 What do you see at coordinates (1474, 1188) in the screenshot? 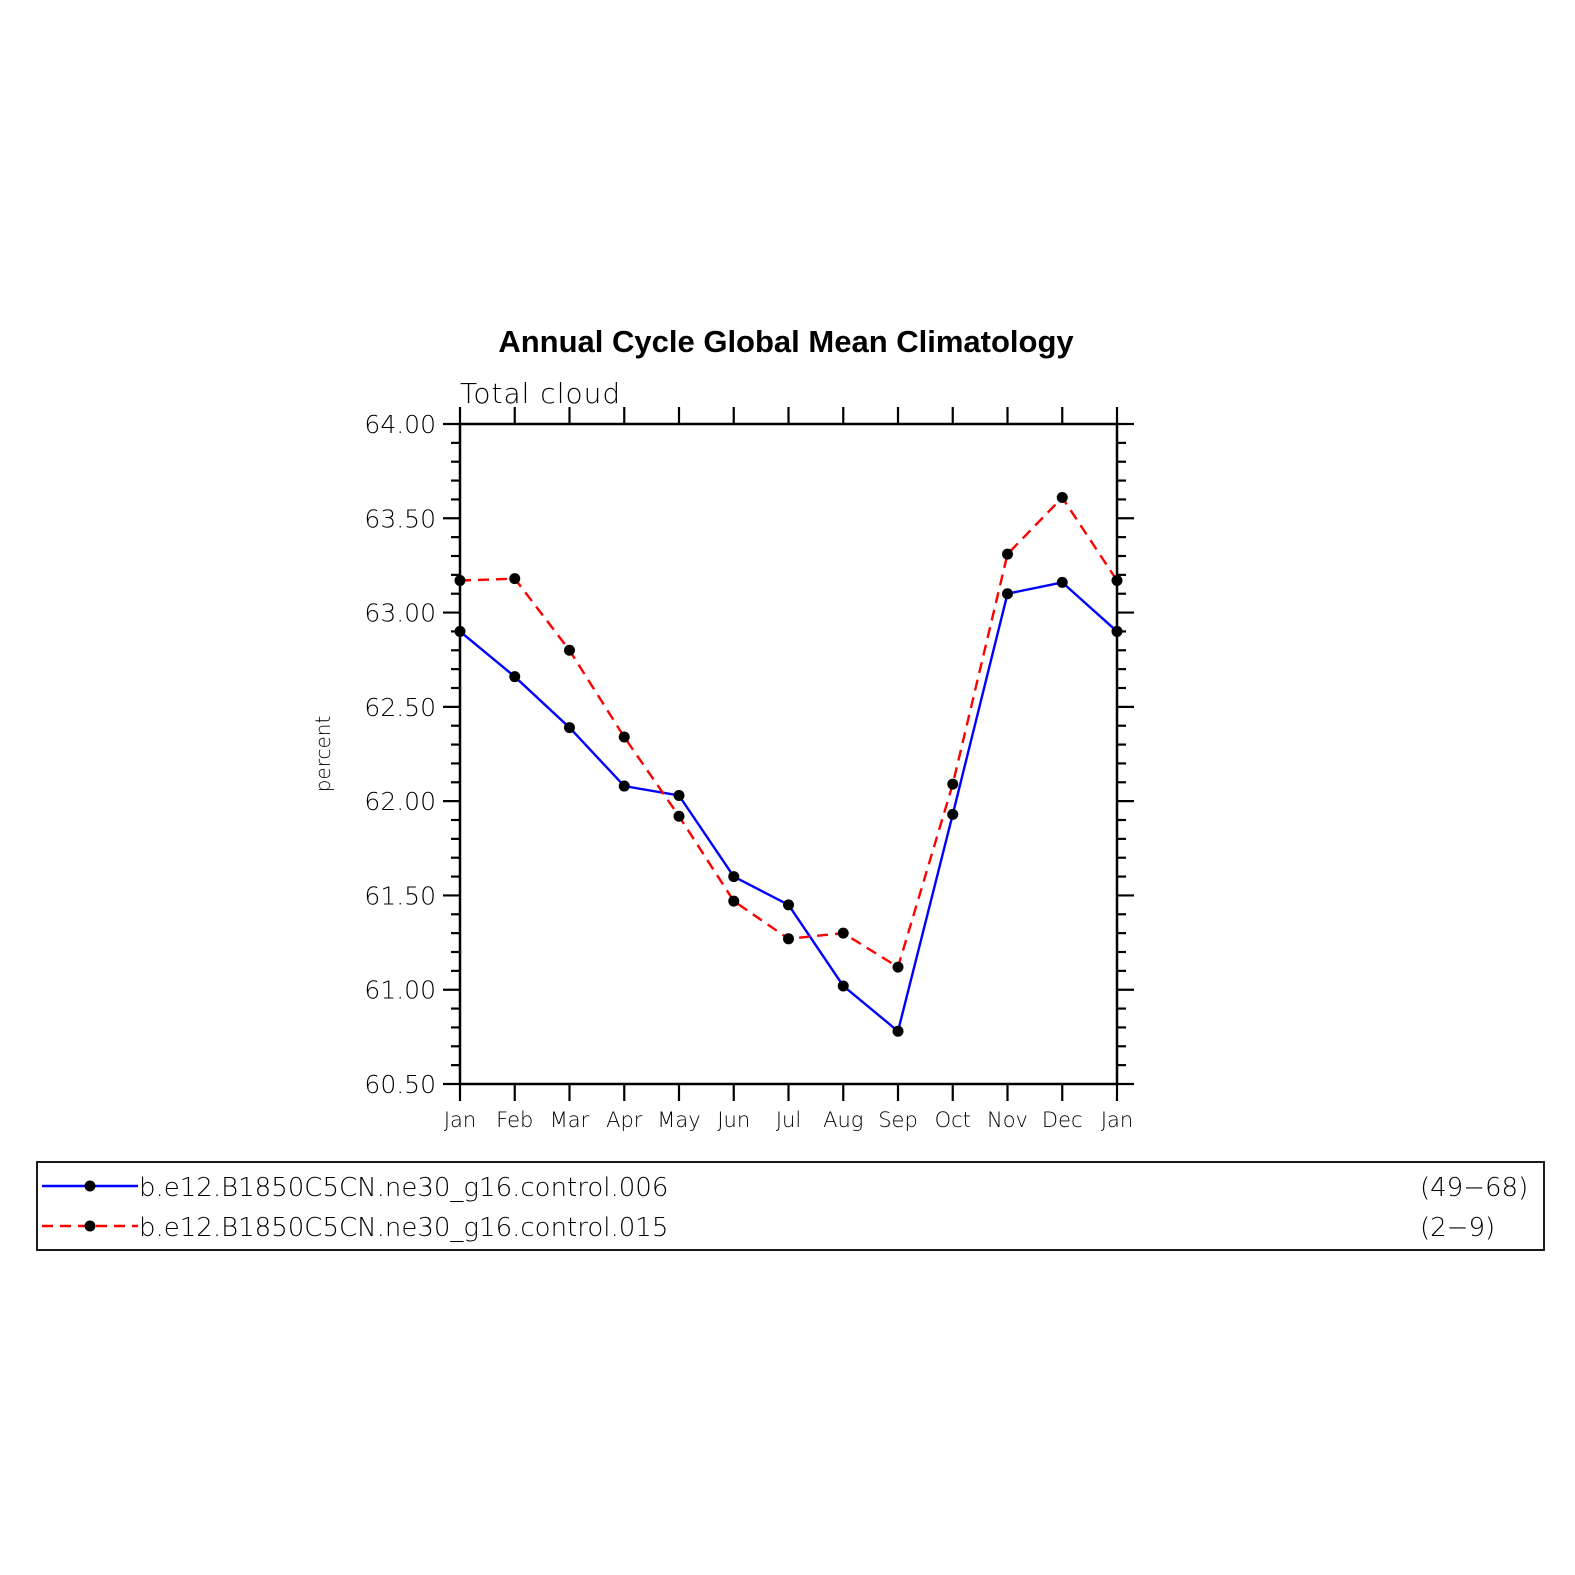
I see `legend-range-1: (49−68)` at bounding box center [1474, 1188].